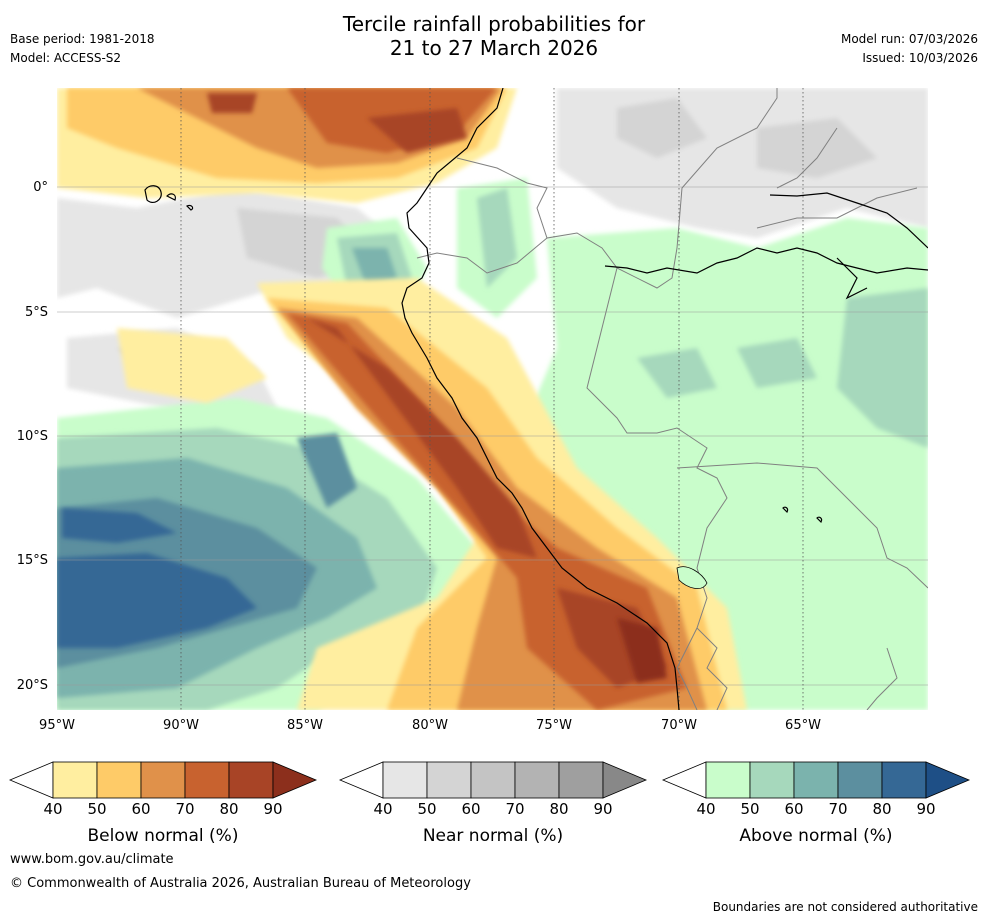 The height and width of the screenshot is (919, 988). What do you see at coordinates (32, 436) in the screenshot?
I see `lat-label-10s: 10°S` at bounding box center [32, 436].